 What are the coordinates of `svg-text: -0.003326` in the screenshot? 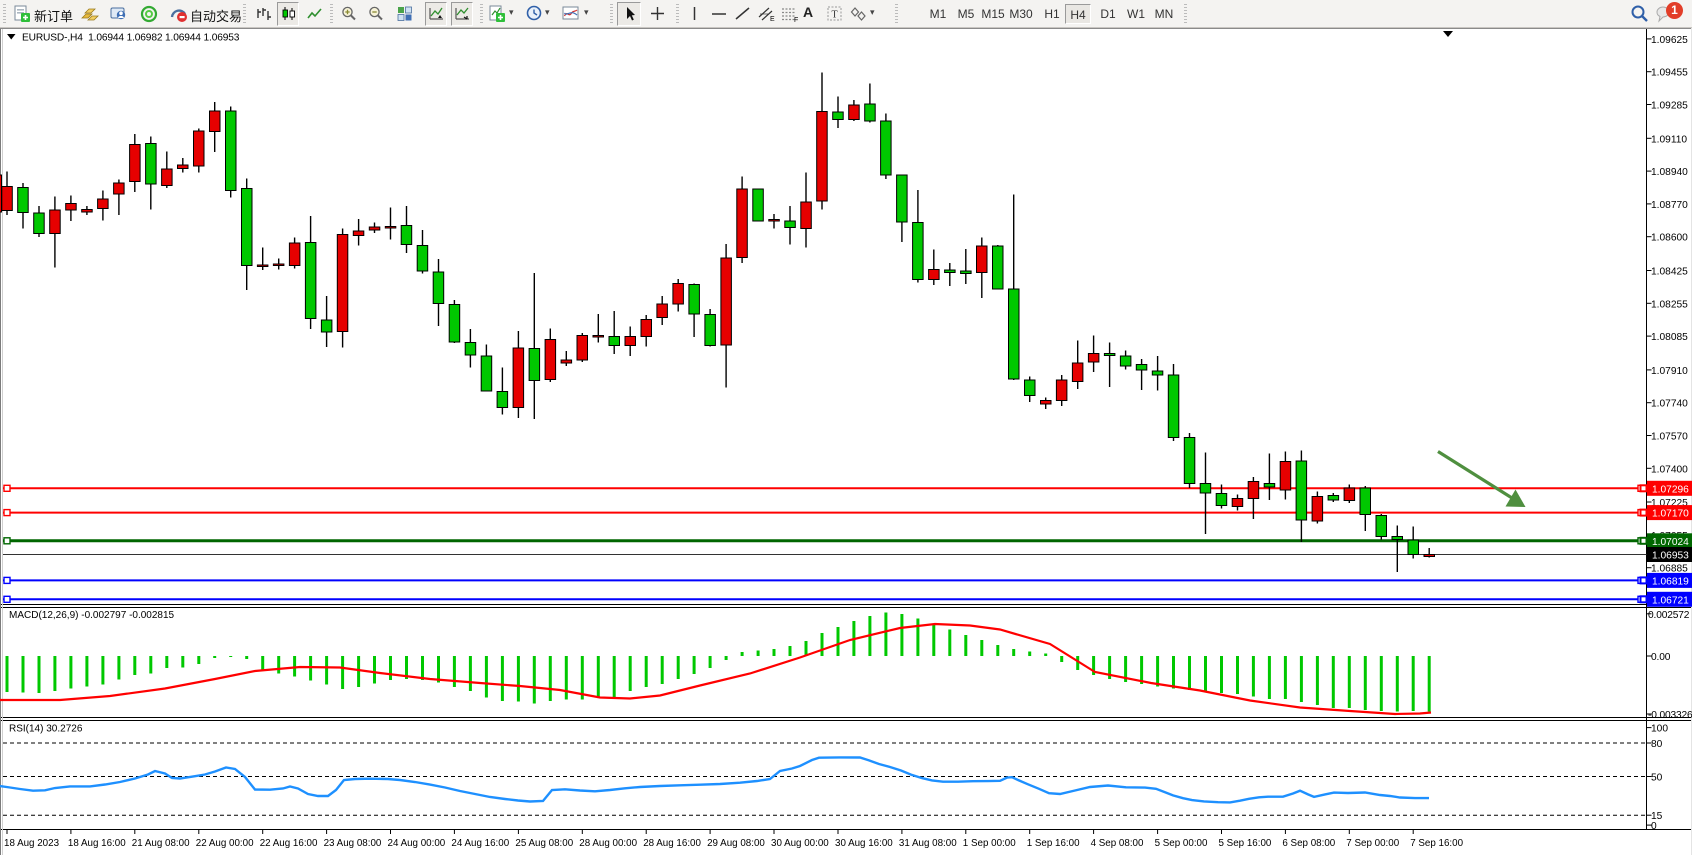 It's located at (1670, 715).